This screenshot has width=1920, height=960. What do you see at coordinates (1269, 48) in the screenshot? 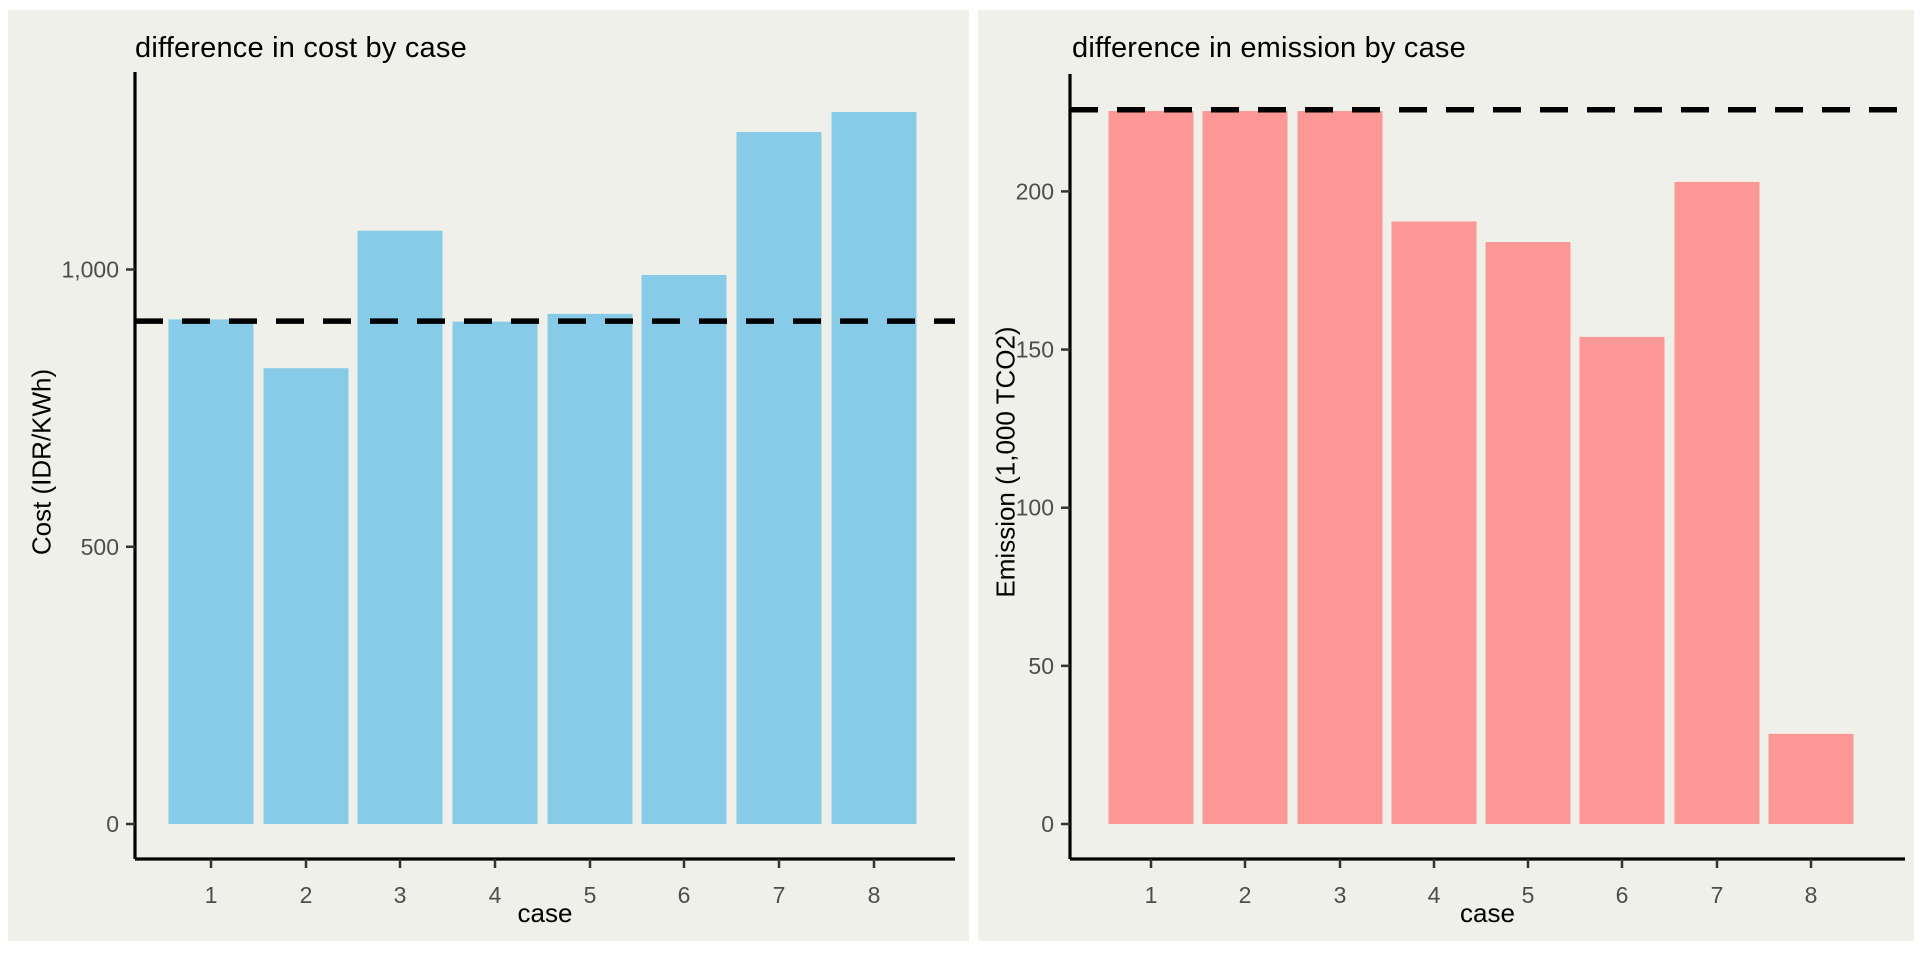
I see `emission-chart-title: difference in emission by case` at bounding box center [1269, 48].